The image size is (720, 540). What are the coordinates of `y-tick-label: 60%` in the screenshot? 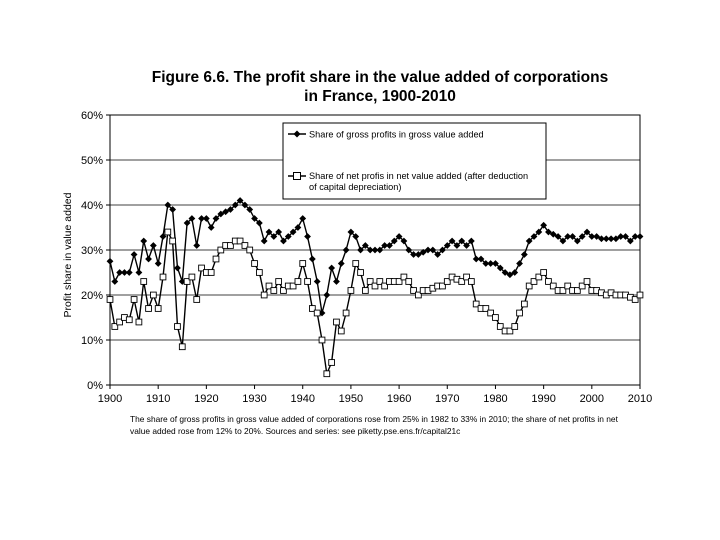 It's located at (92, 116).